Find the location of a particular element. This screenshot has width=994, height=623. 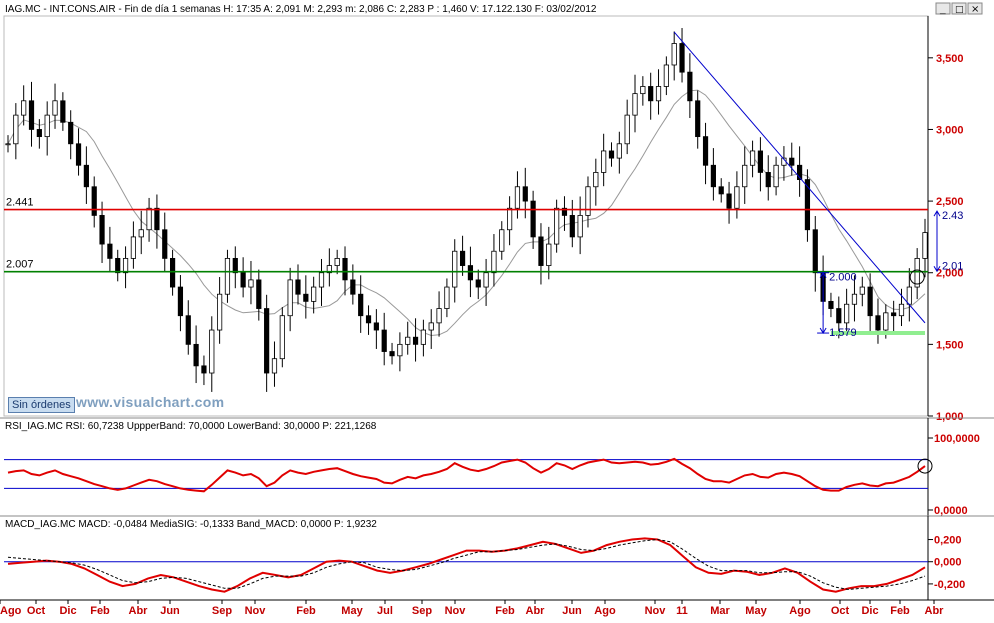

annotation-label: 2.01 is located at coordinates (952, 266).